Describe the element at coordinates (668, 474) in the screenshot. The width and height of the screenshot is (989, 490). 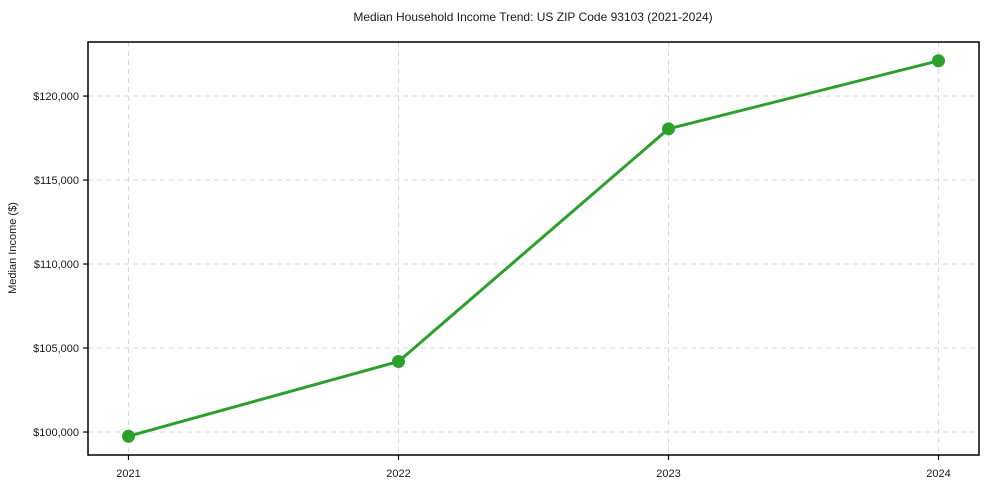
I see `x-tick-label: 2023` at that location.